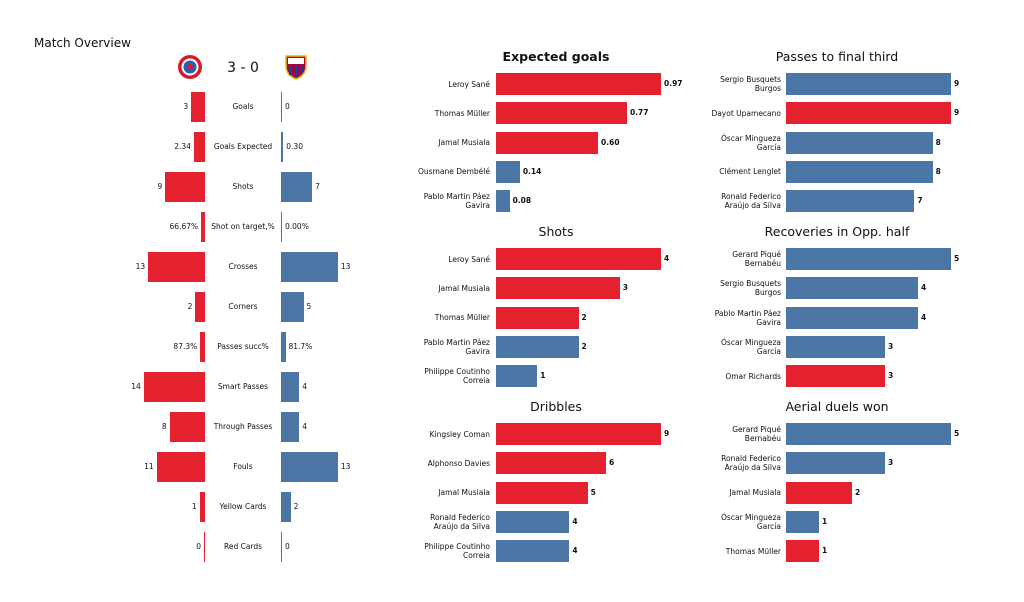  What do you see at coordinates (185, 346) in the screenshot?
I see `stat-value: 87.3%` at bounding box center [185, 346].